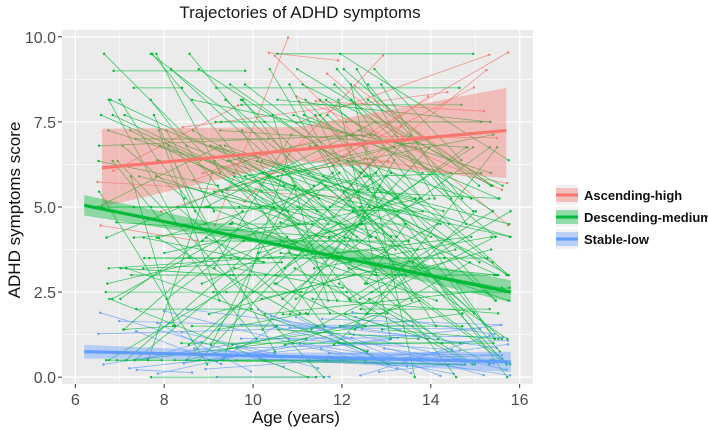  I want to click on x-tick-label: 10, so click(253, 400).